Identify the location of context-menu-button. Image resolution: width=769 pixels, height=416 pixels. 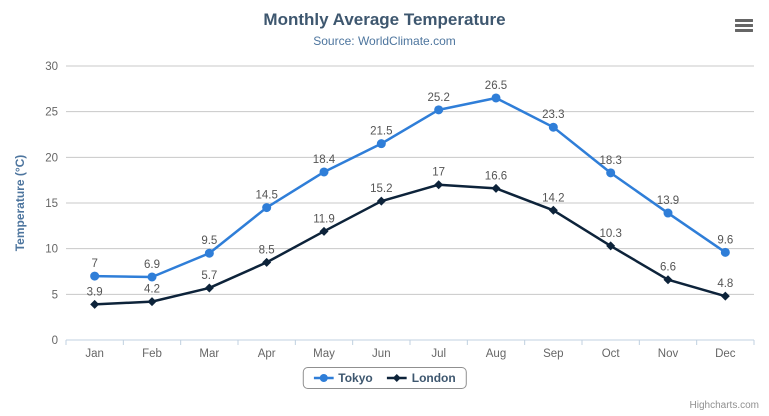
(744, 25).